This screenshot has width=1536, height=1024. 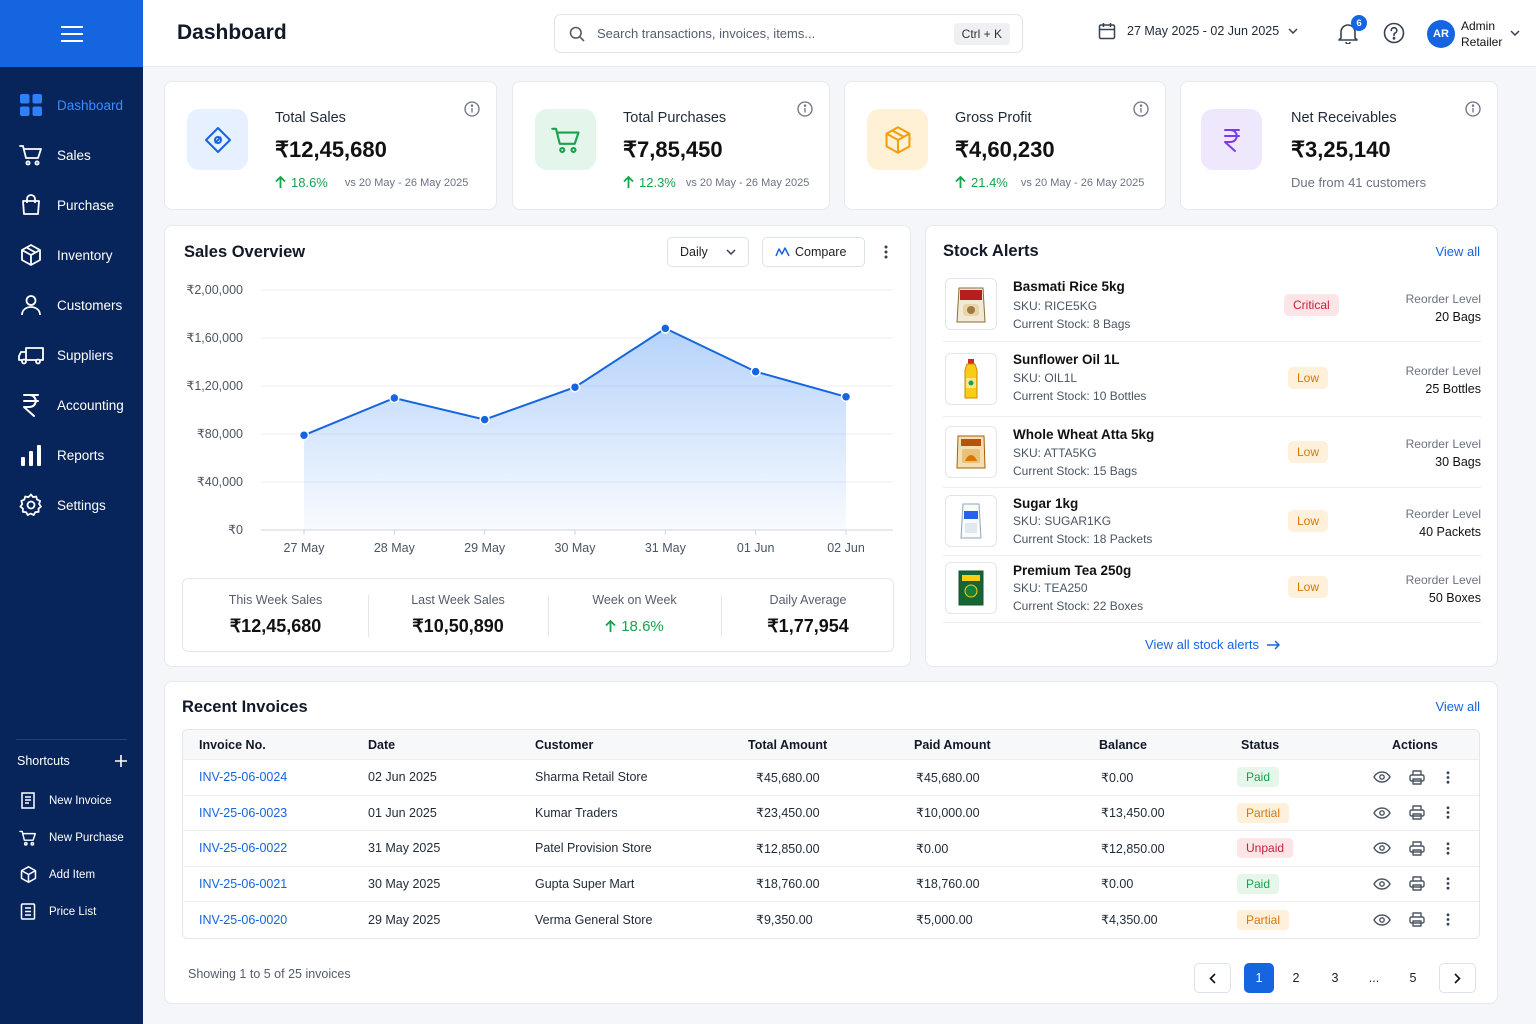 I want to click on page-button: 1, so click(x=1259, y=978).